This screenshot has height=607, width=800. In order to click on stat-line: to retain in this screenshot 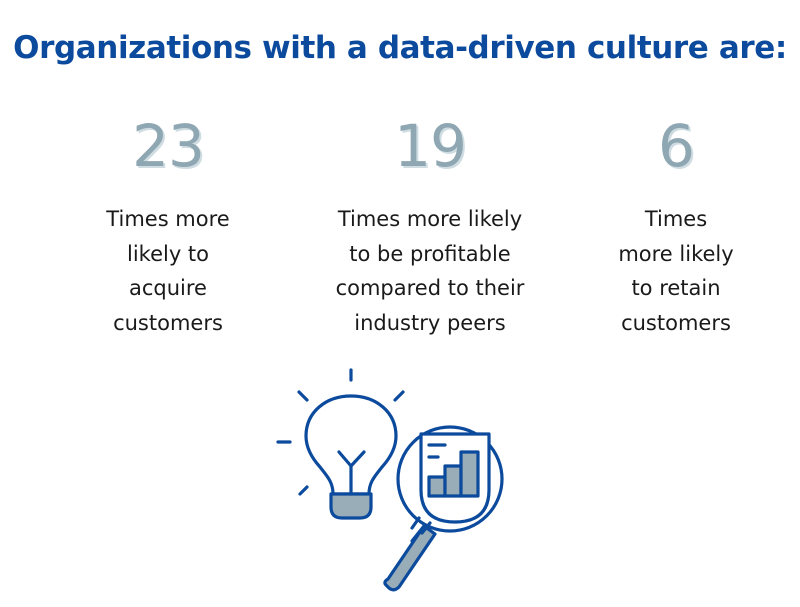, I will do `click(676, 288)`.